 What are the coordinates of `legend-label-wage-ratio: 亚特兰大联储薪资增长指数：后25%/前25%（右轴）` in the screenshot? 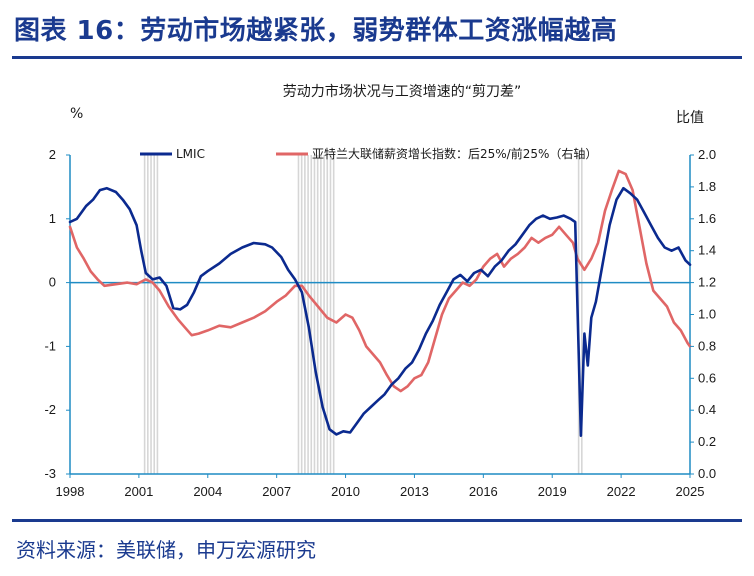 It's located at (454, 153).